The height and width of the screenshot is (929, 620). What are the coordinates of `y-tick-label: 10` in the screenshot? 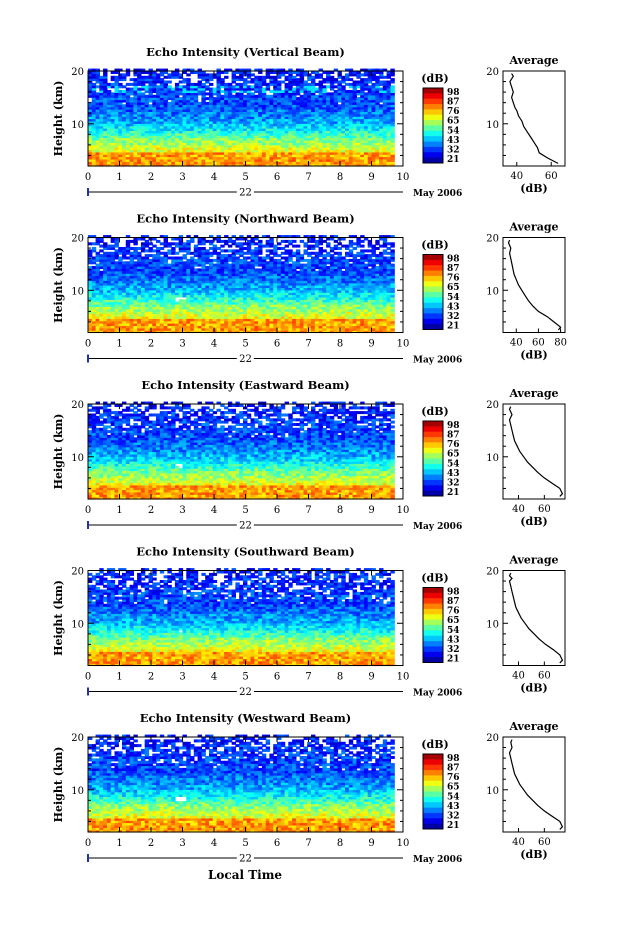 It's located at (77, 791).